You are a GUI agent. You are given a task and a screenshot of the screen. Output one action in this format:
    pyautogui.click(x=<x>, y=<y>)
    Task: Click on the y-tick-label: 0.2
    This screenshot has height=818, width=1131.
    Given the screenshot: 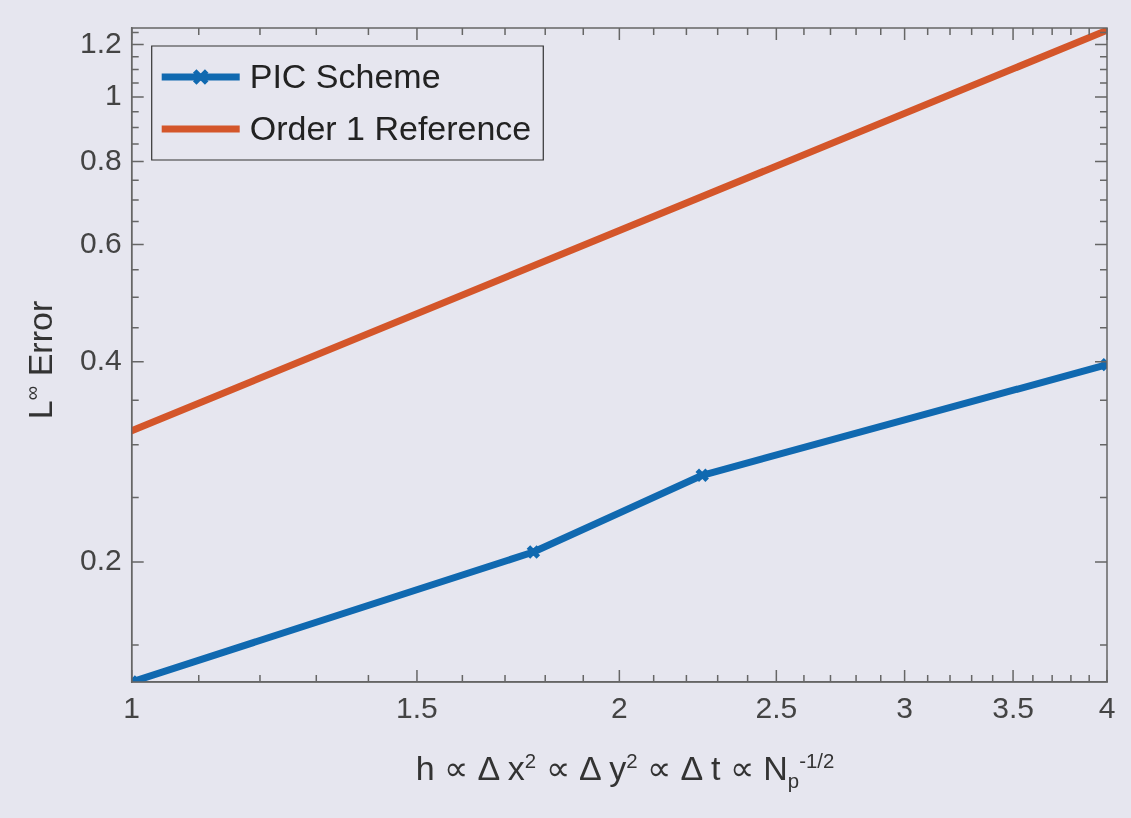 What is the action you would take?
    pyautogui.click(x=100, y=560)
    